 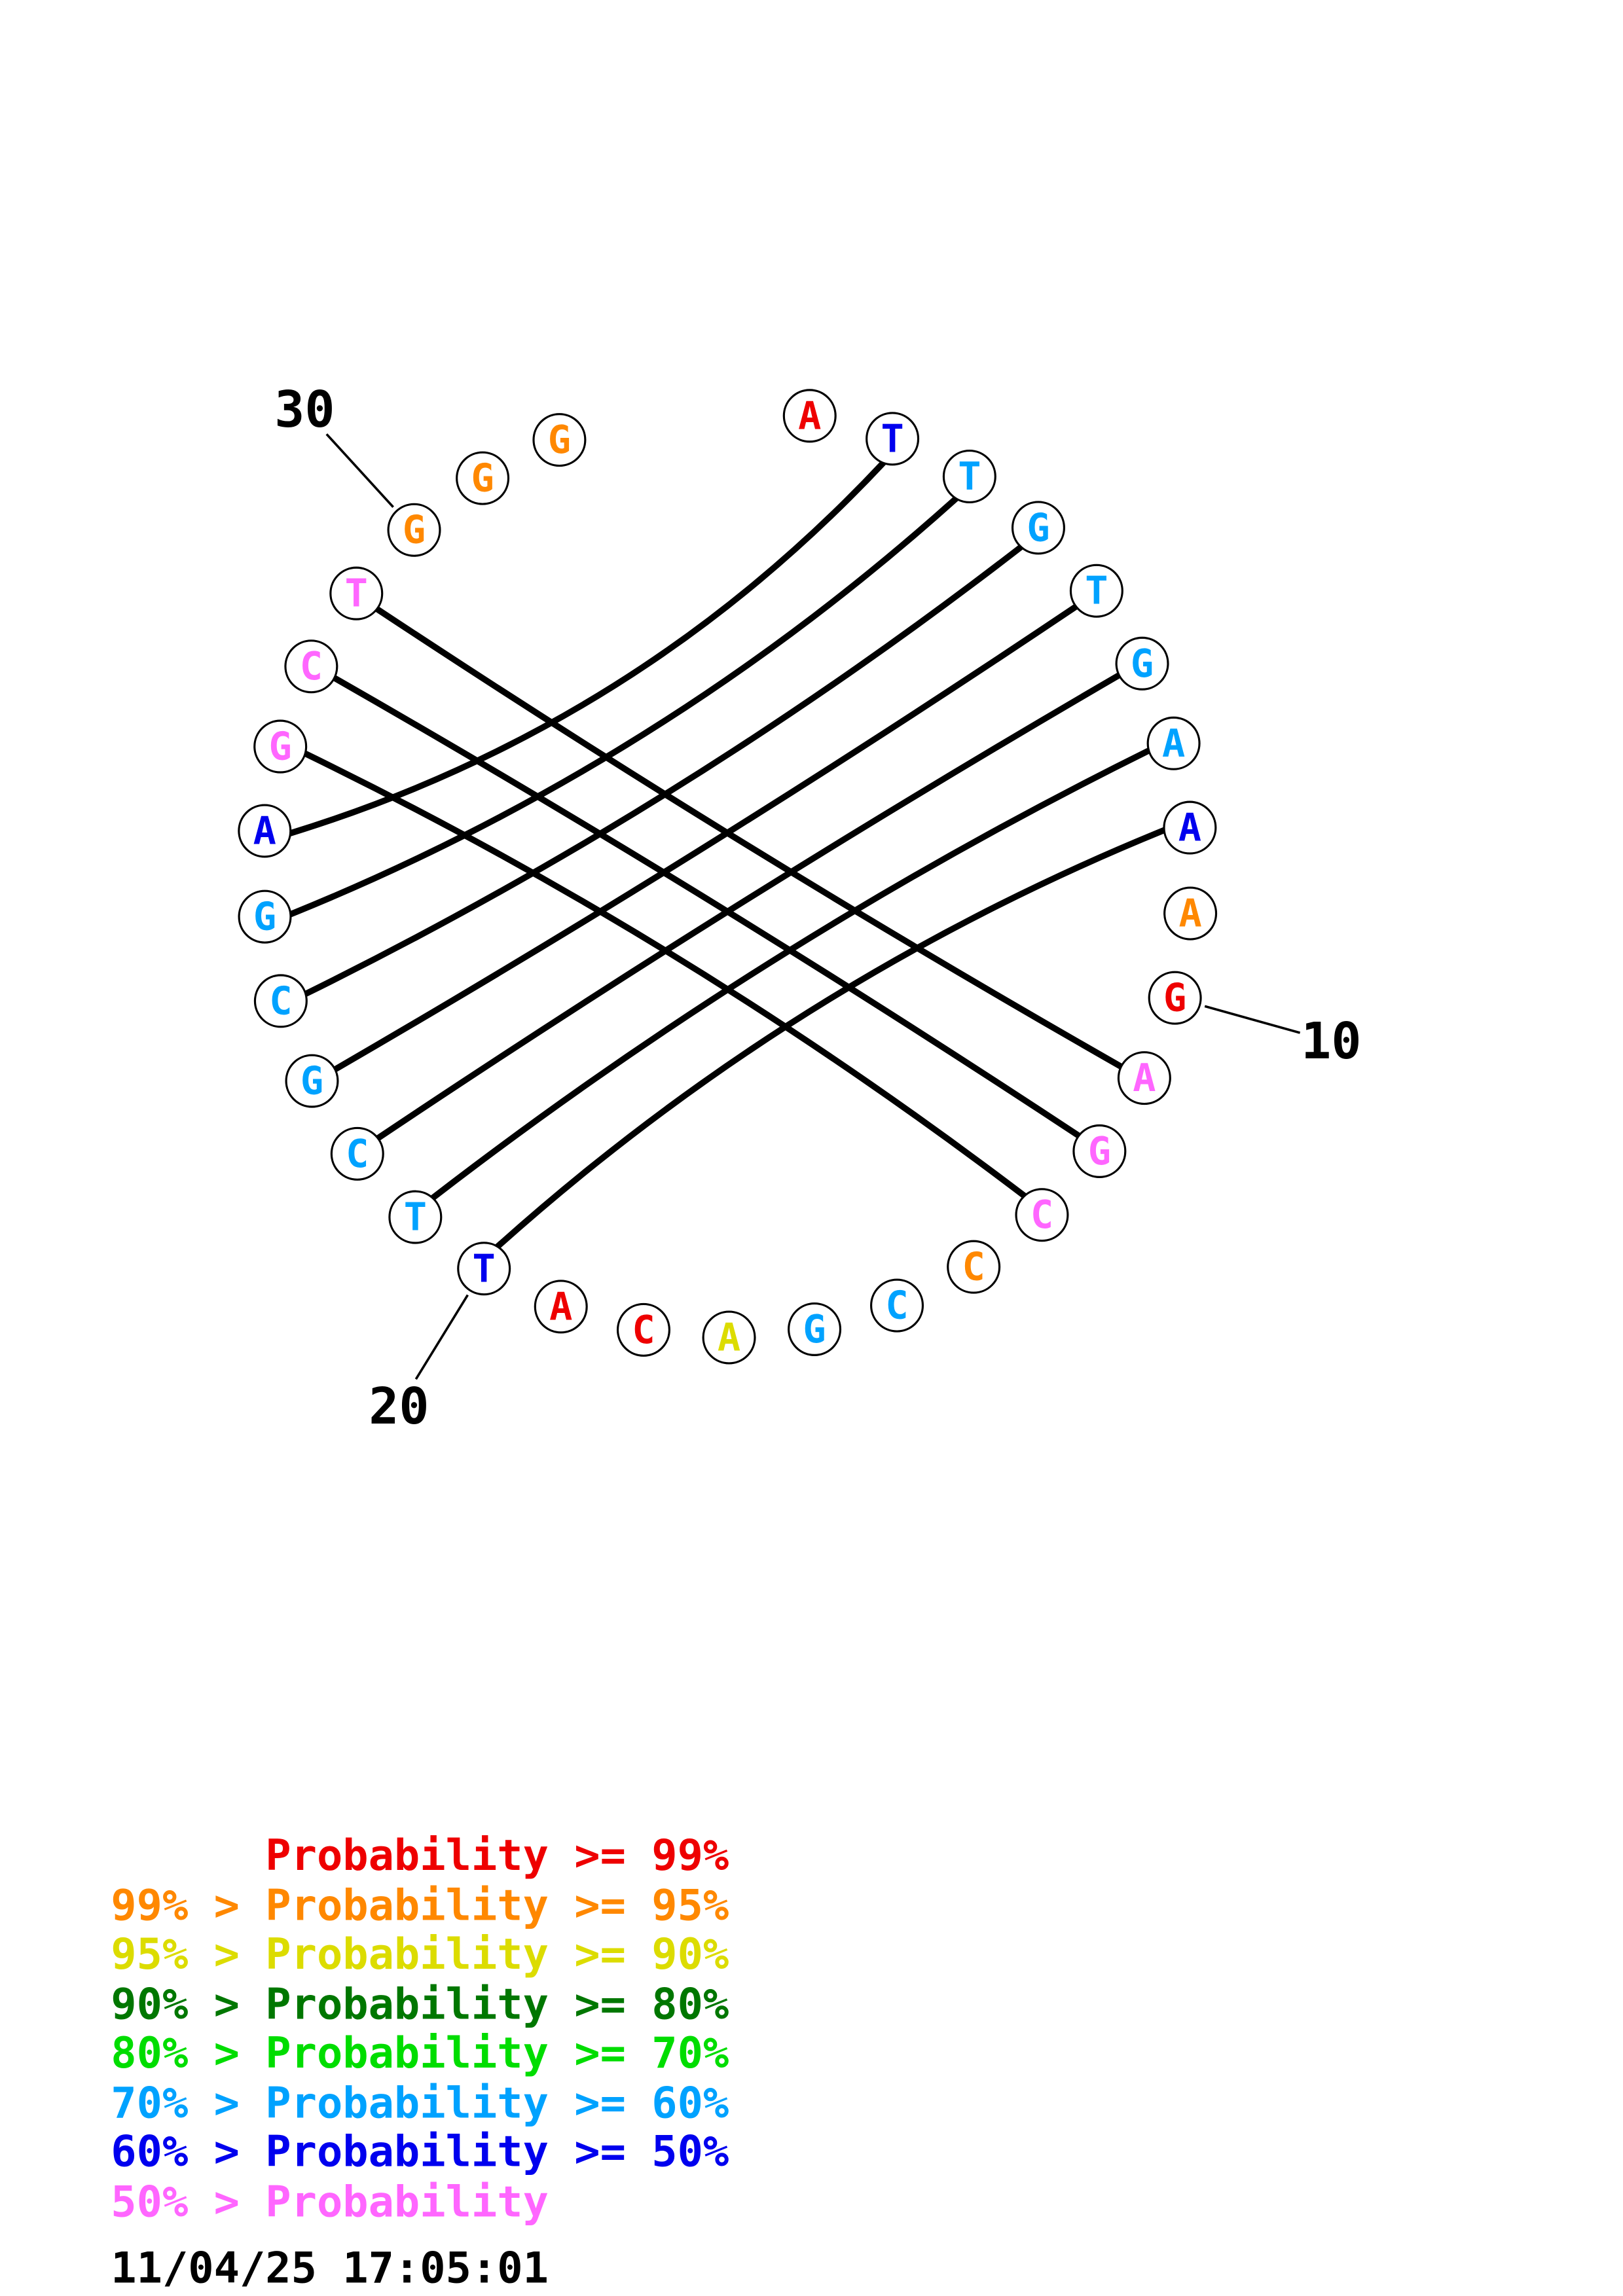 What do you see at coordinates (420, 2004) in the screenshot?
I see `legend-row-80: 90% > Probability >= 80%` at bounding box center [420, 2004].